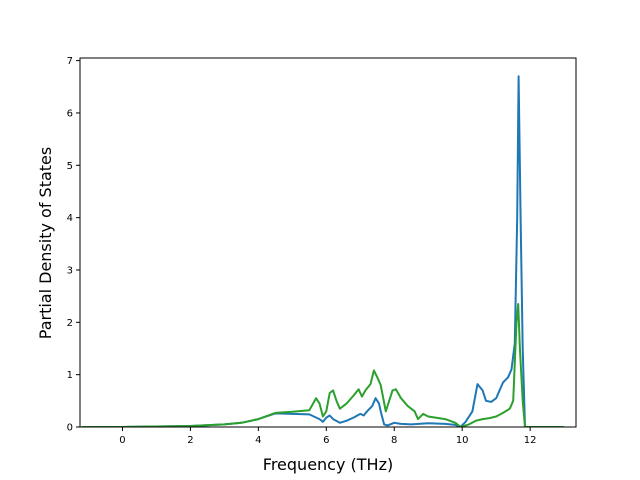  What do you see at coordinates (122, 440) in the screenshot?
I see `x-tick-label: 0` at bounding box center [122, 440].